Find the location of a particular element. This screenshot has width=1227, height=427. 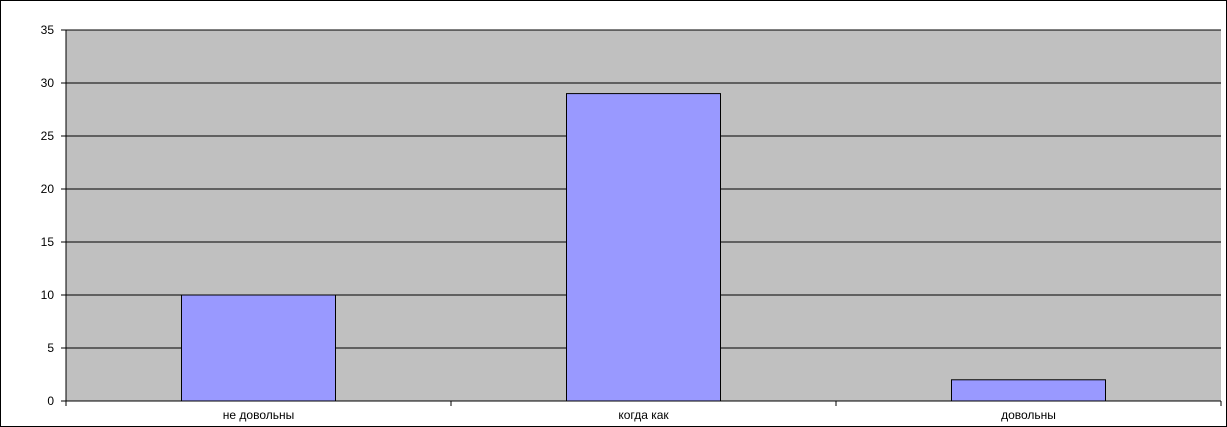

y-tick-label: 10 is located at coordinates (48, 295).